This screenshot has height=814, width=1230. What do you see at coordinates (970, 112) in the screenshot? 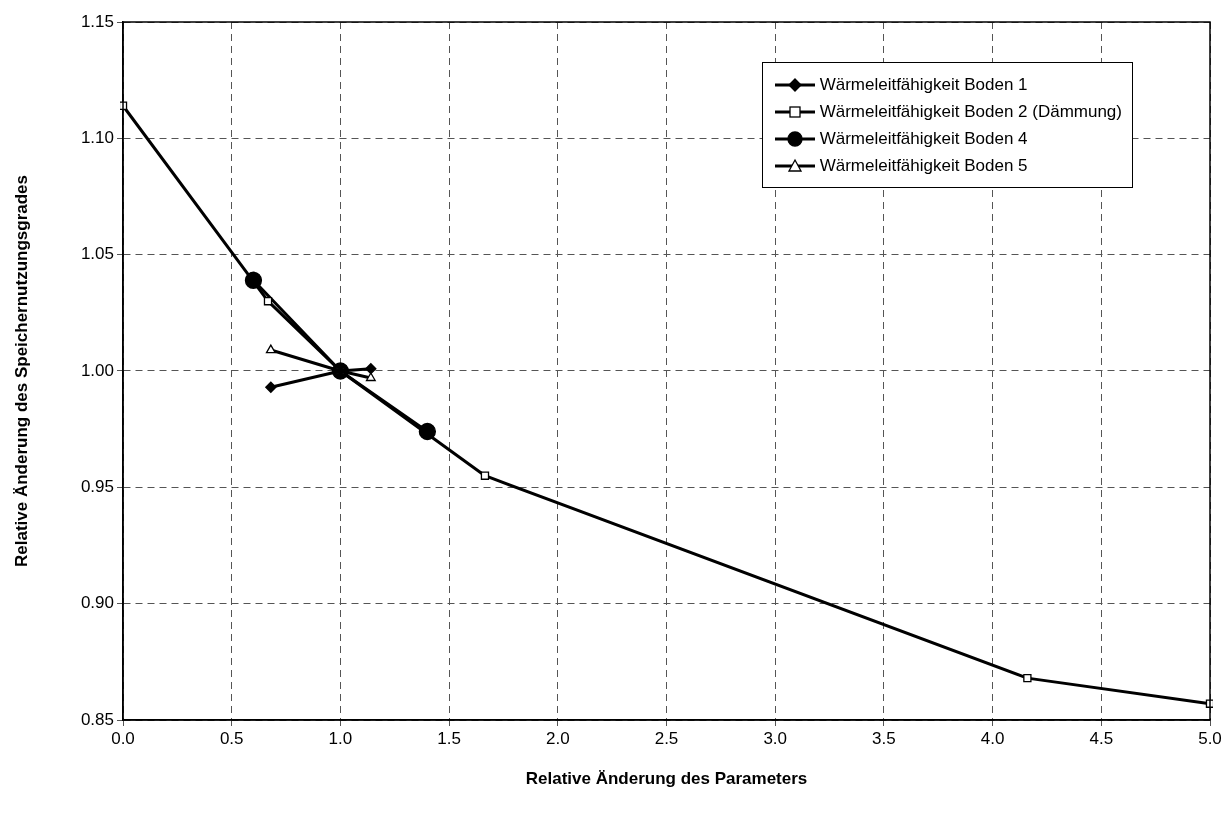
I see `legend-label: Wärmeleitfähigkeit Boden 2 (Dämmung)` at bounding box center [970, 112].